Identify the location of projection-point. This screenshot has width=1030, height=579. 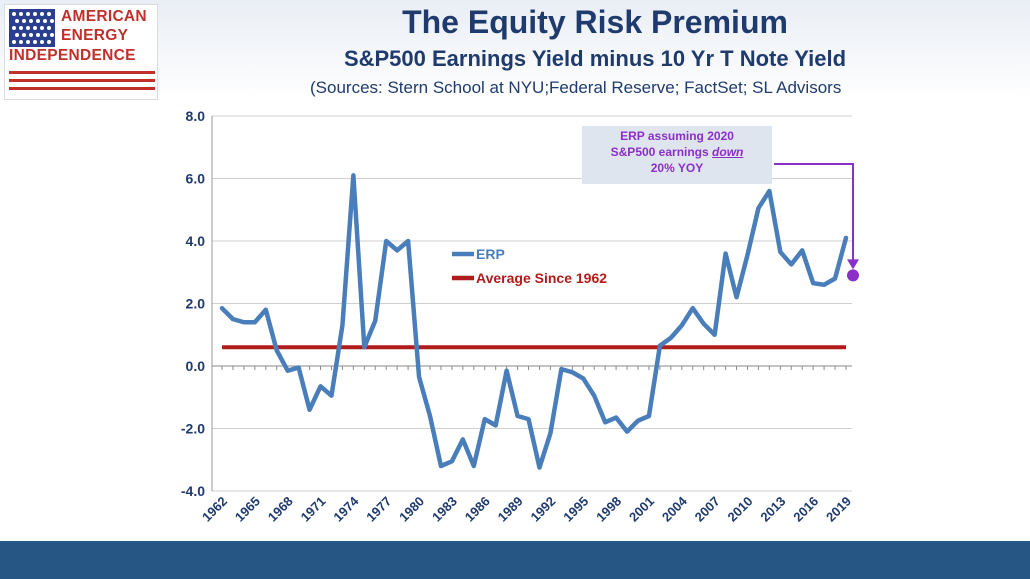
(853, 275).